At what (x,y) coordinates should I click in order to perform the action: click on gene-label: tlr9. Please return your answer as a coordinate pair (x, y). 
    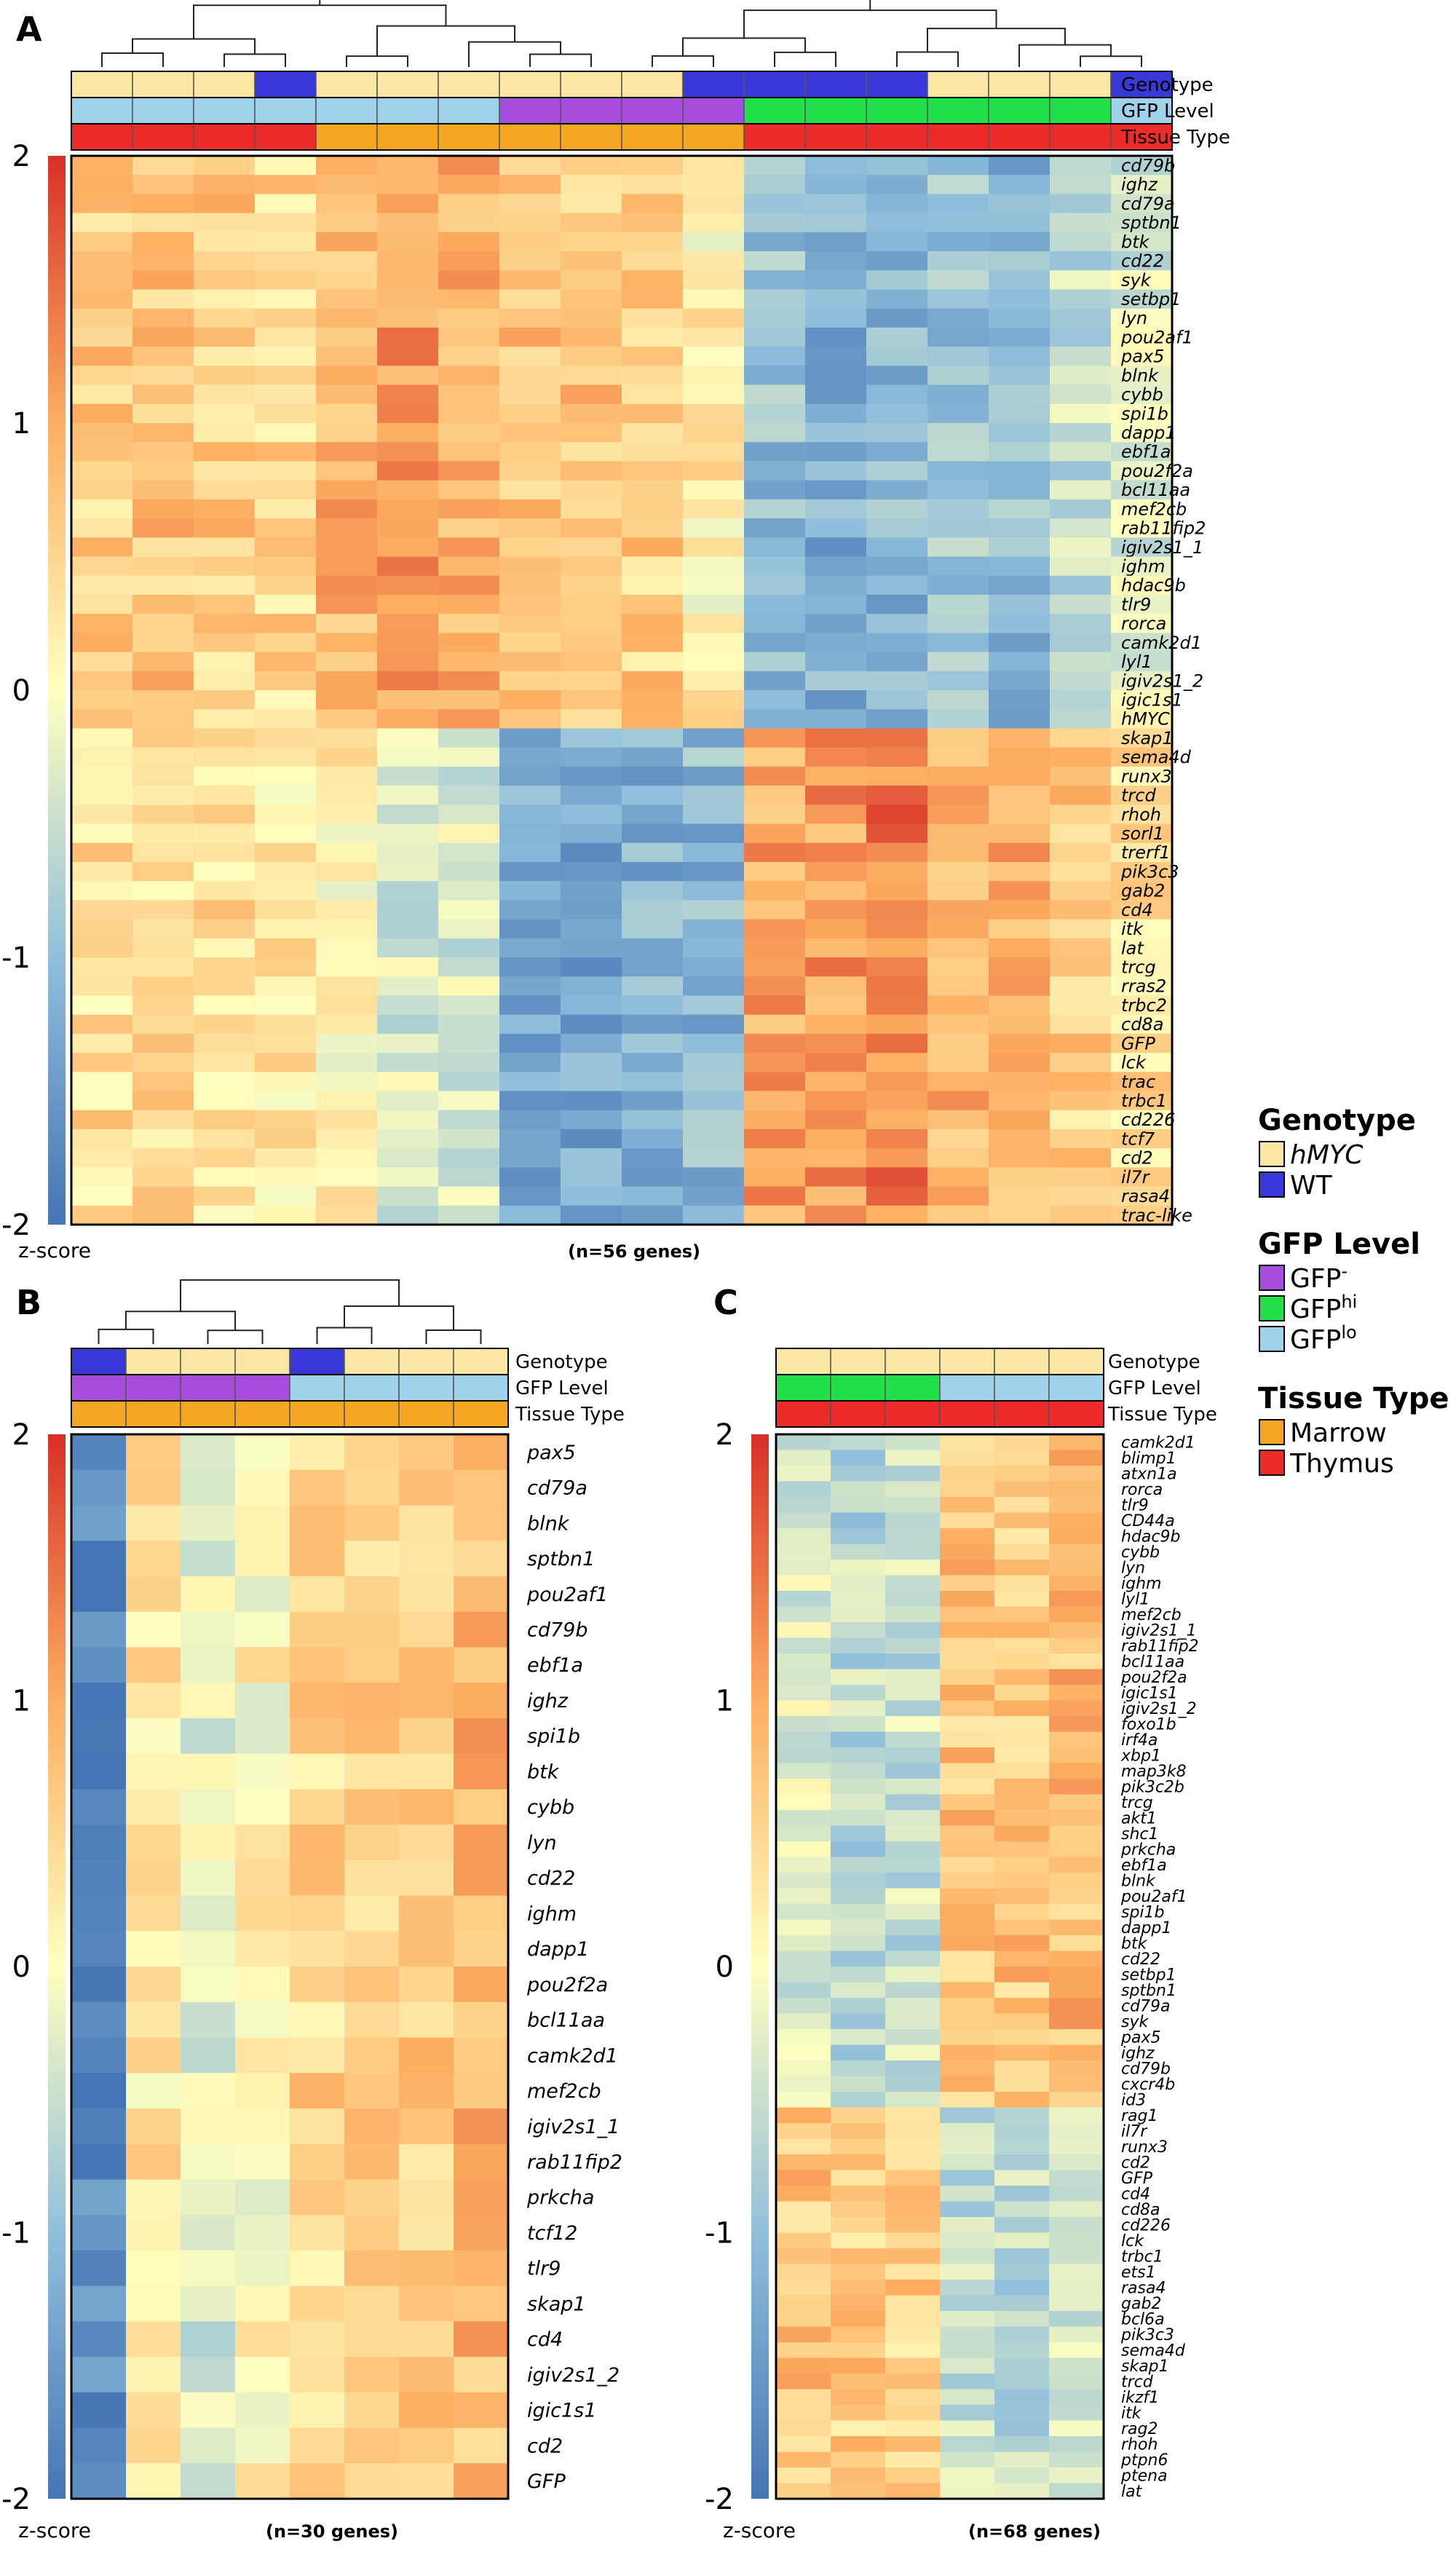
    Looking at the image, I should click on (1135, 1505).